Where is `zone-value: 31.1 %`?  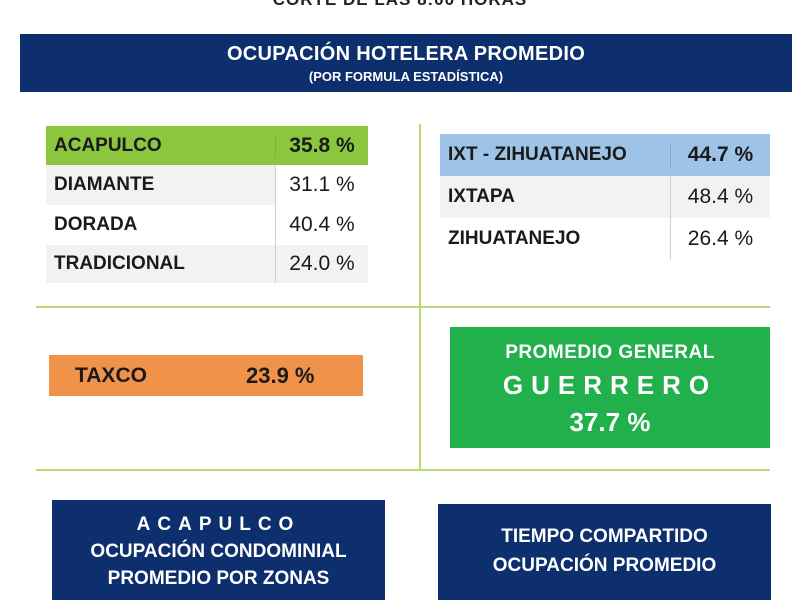 zone-value: 31.1 % is located at coordinates (321, 185).